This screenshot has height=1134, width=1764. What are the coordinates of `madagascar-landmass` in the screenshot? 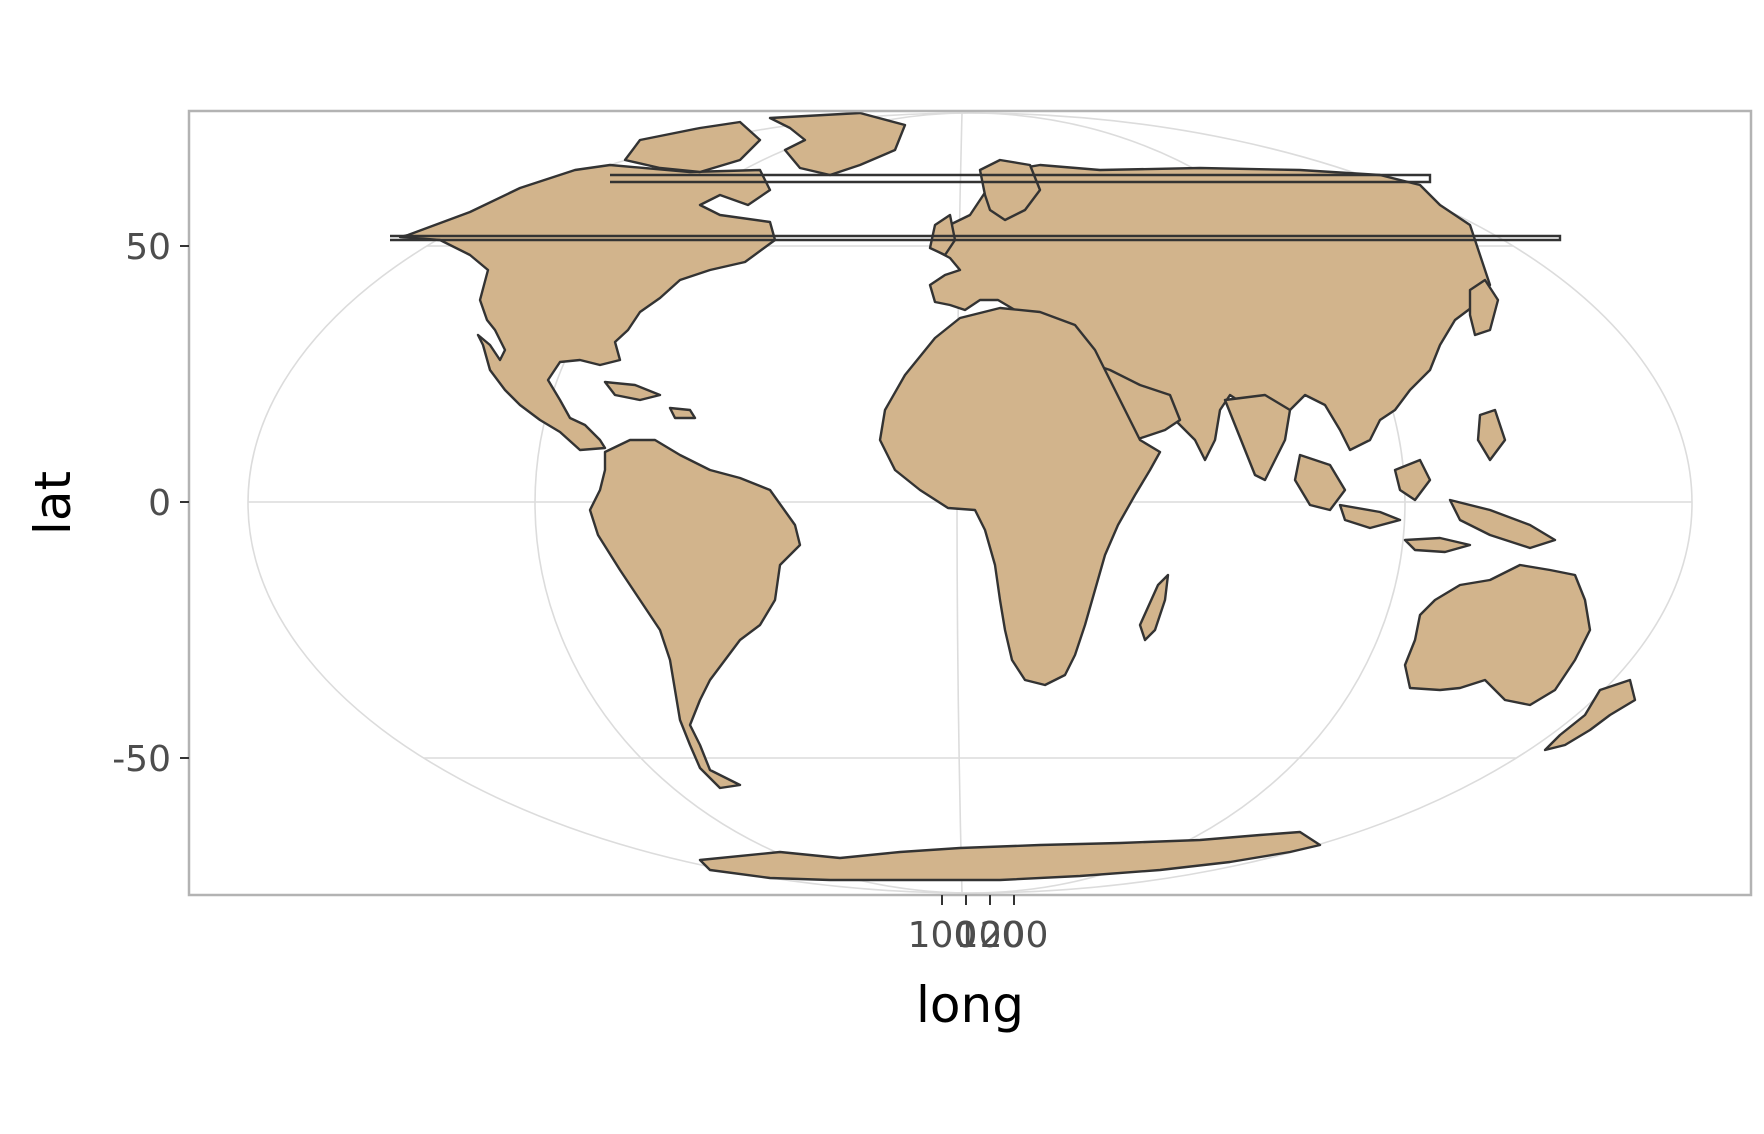 It's located at (1154, 607).